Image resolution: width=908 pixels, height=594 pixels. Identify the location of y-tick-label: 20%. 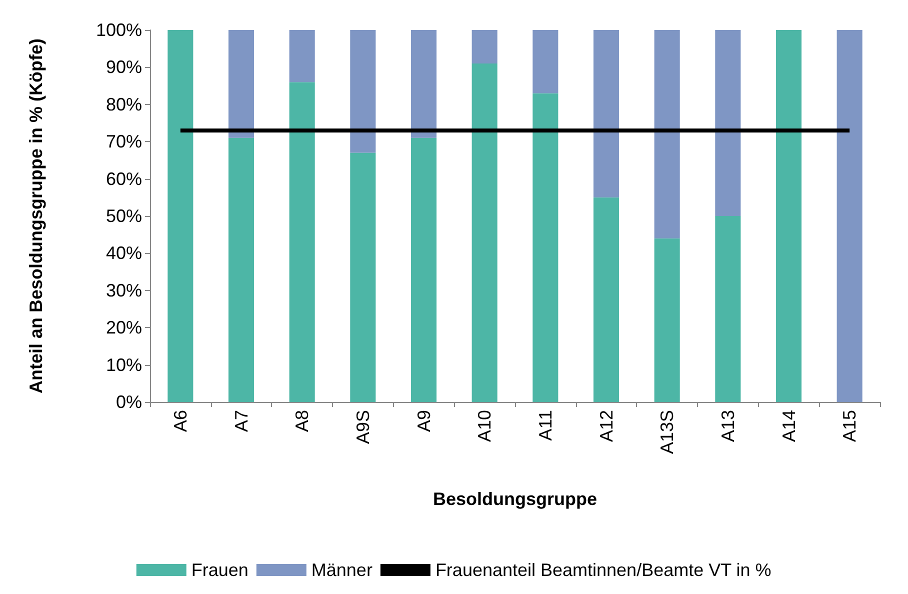
(124, 328).